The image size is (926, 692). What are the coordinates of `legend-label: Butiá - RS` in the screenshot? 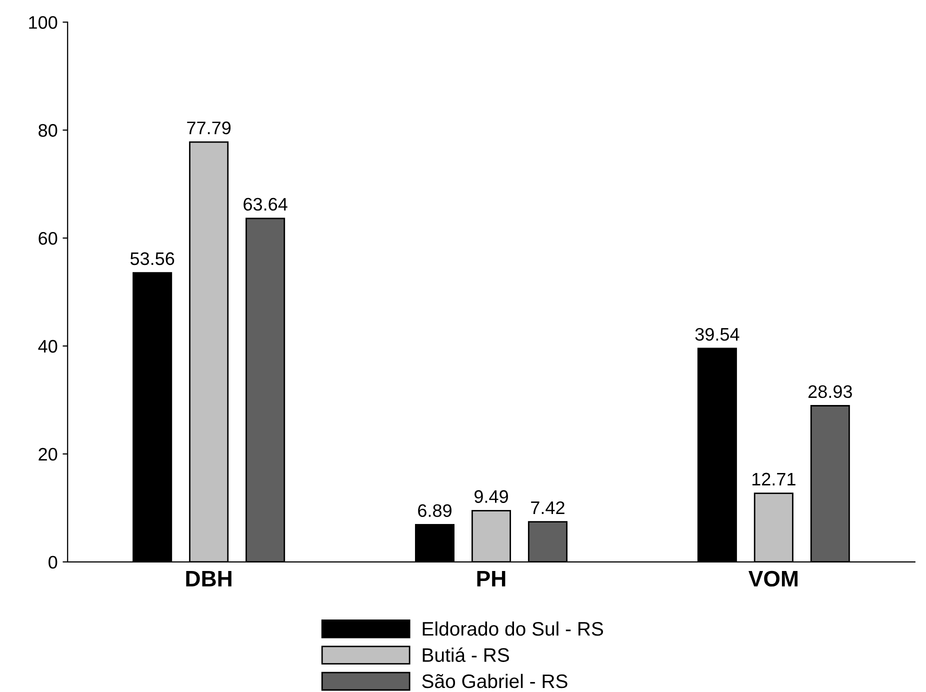 It's located at (465, 654).